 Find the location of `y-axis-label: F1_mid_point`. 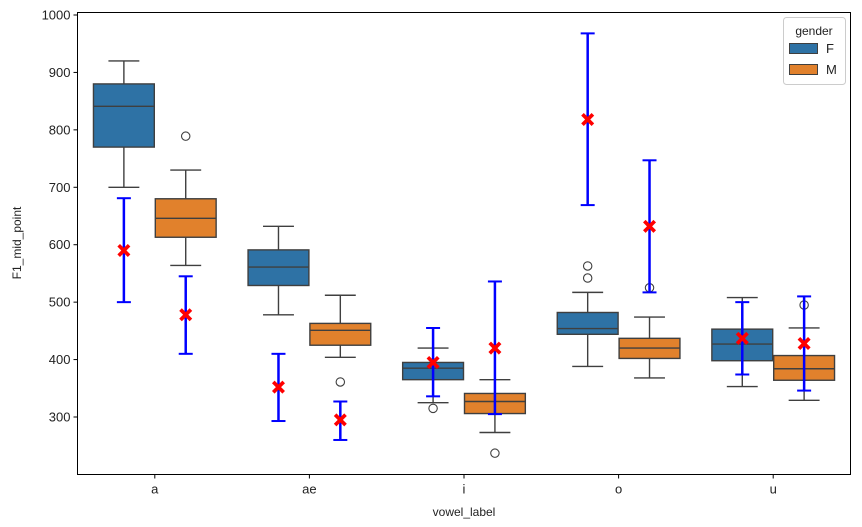

y-axis-label: F1_mid_point is located at coordinates (17, 242).